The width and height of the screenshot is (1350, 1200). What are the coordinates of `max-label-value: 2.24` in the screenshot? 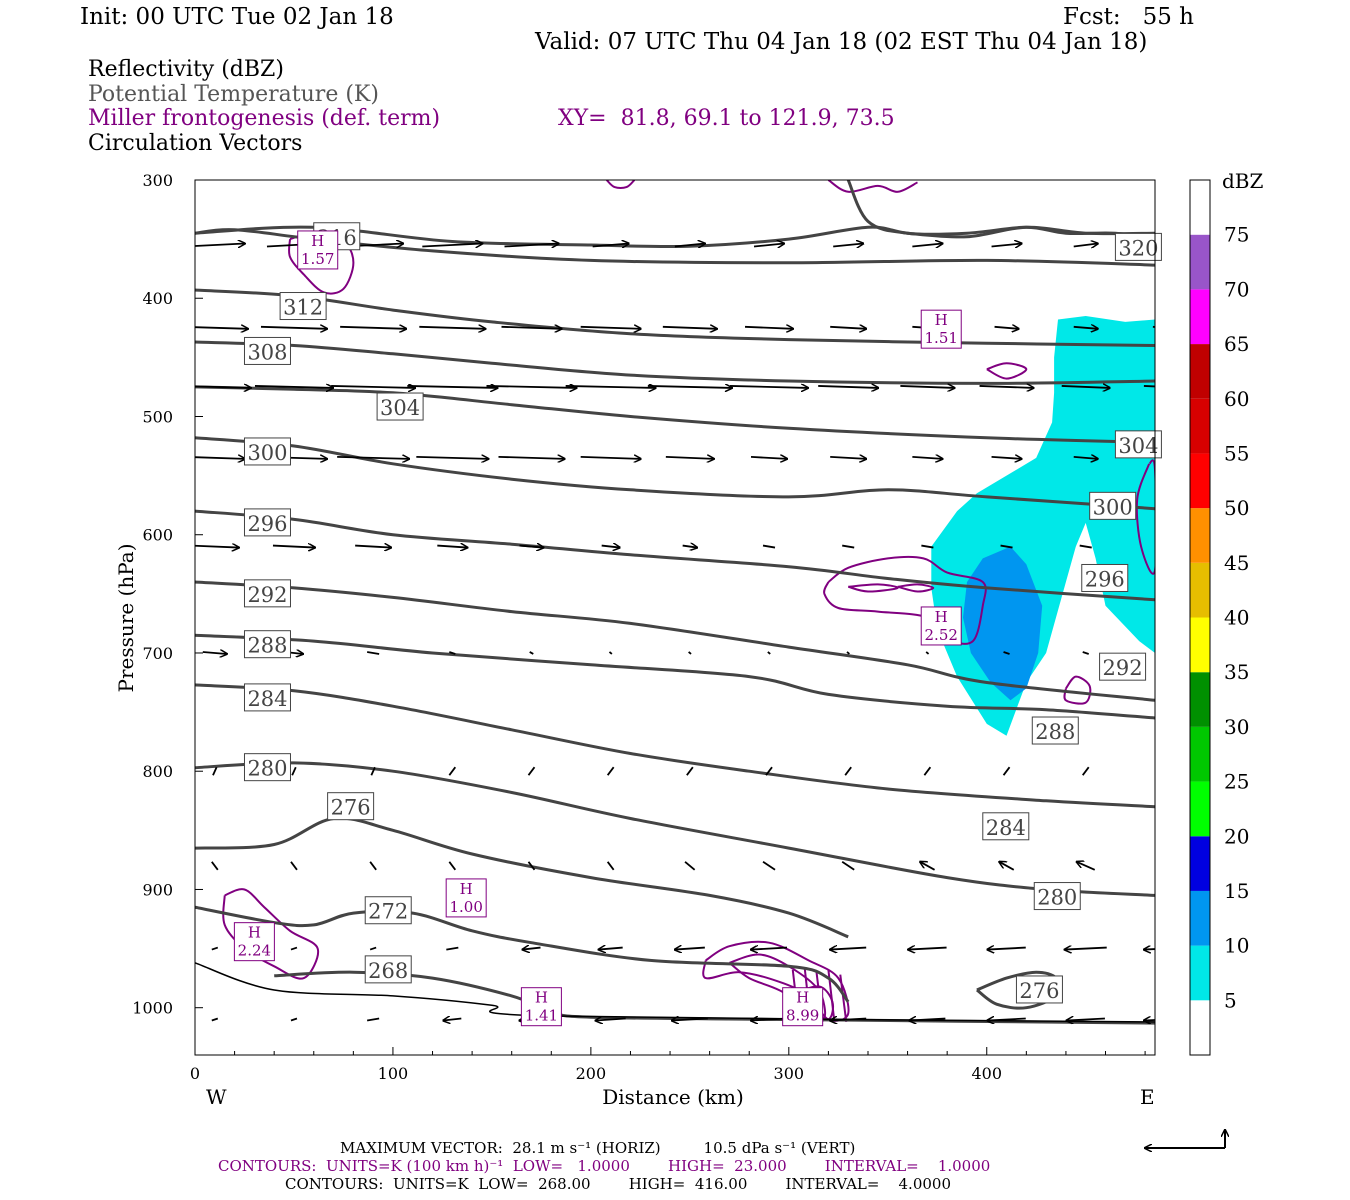 It's located at (254, 951).